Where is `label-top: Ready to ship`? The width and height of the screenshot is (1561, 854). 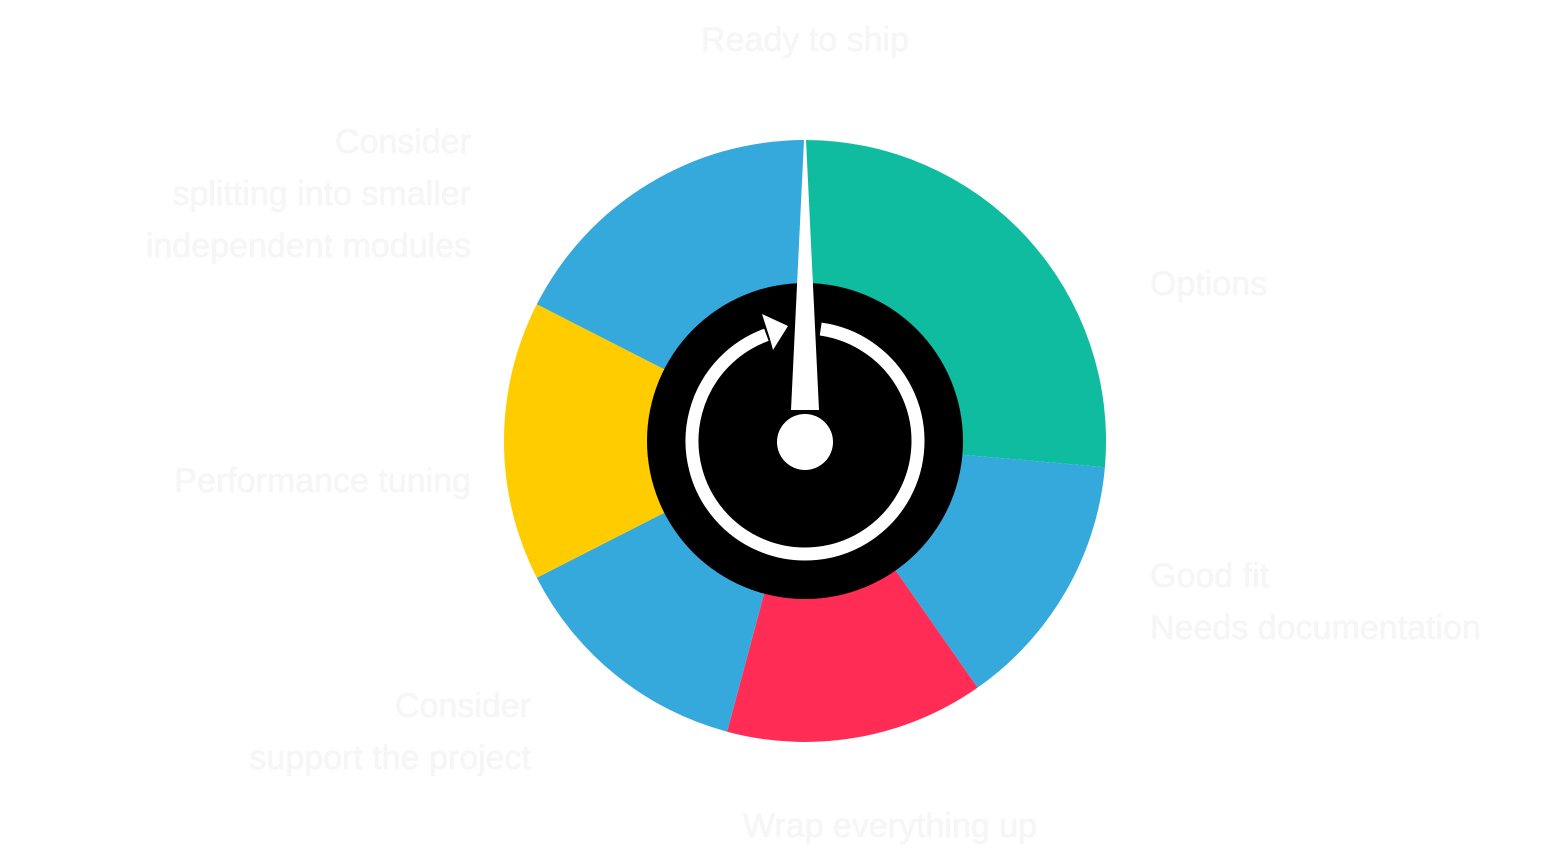
label-top: Ready to ship is located at coordinates (805, 40).